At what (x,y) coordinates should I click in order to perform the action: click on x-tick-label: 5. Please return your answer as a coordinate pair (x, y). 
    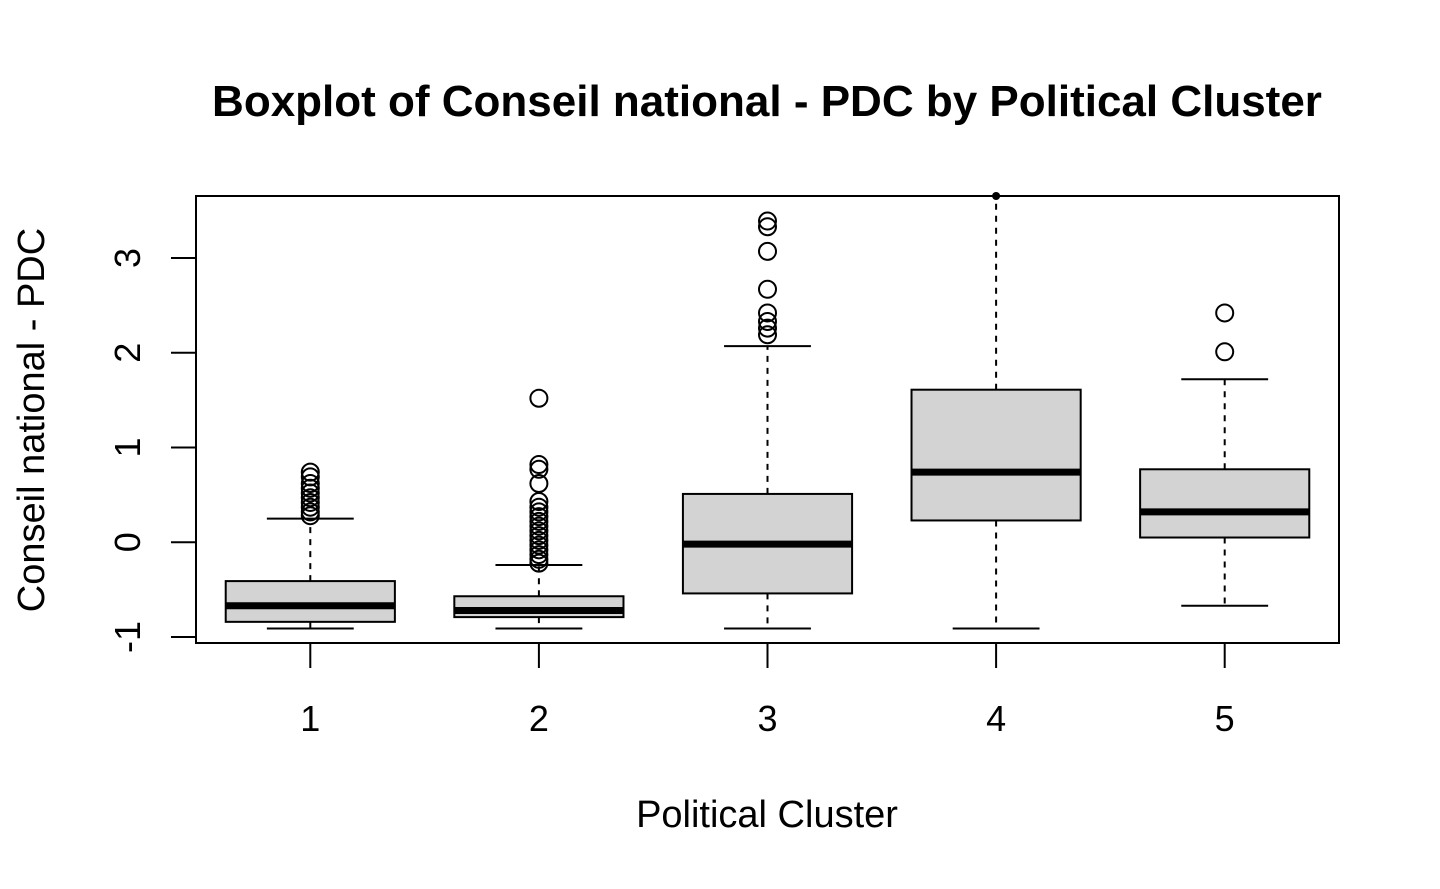
    Looking at the image, I should click on (1225, 718).